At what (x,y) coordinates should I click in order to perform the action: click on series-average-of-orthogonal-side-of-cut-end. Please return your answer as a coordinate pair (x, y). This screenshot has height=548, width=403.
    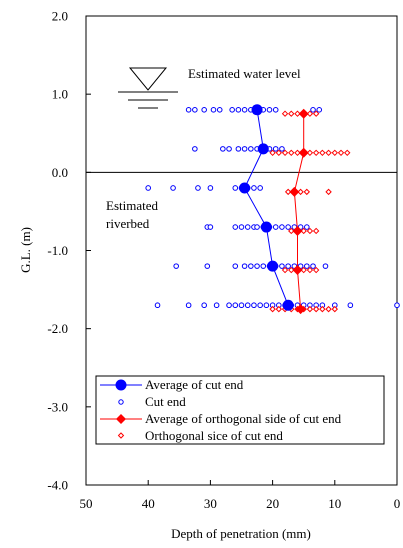
    Looking at the image, I should click on (299, 211).